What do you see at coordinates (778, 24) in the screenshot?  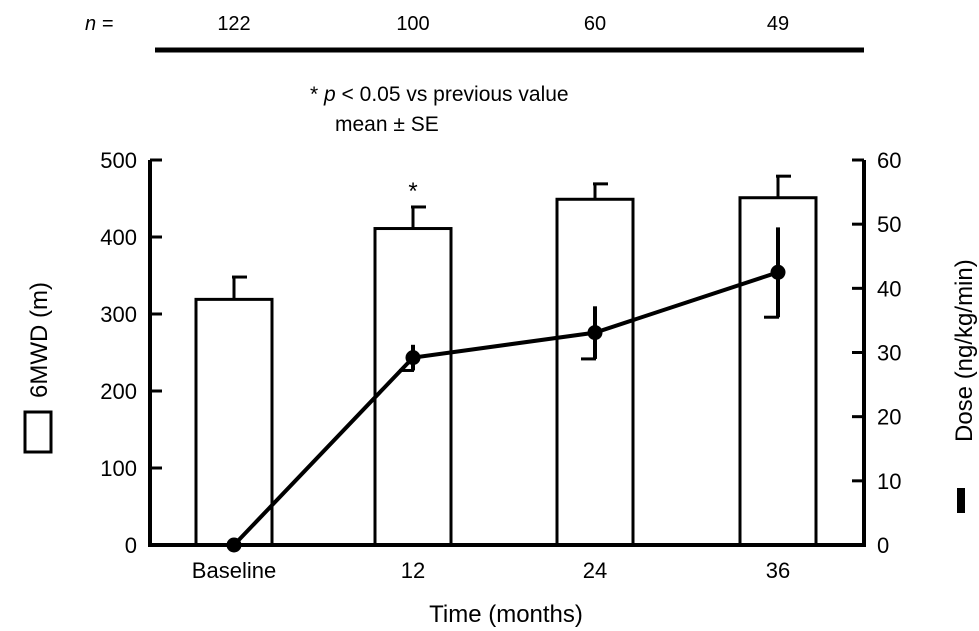 I see `n-value: 49` at bounding box center [778, 24].